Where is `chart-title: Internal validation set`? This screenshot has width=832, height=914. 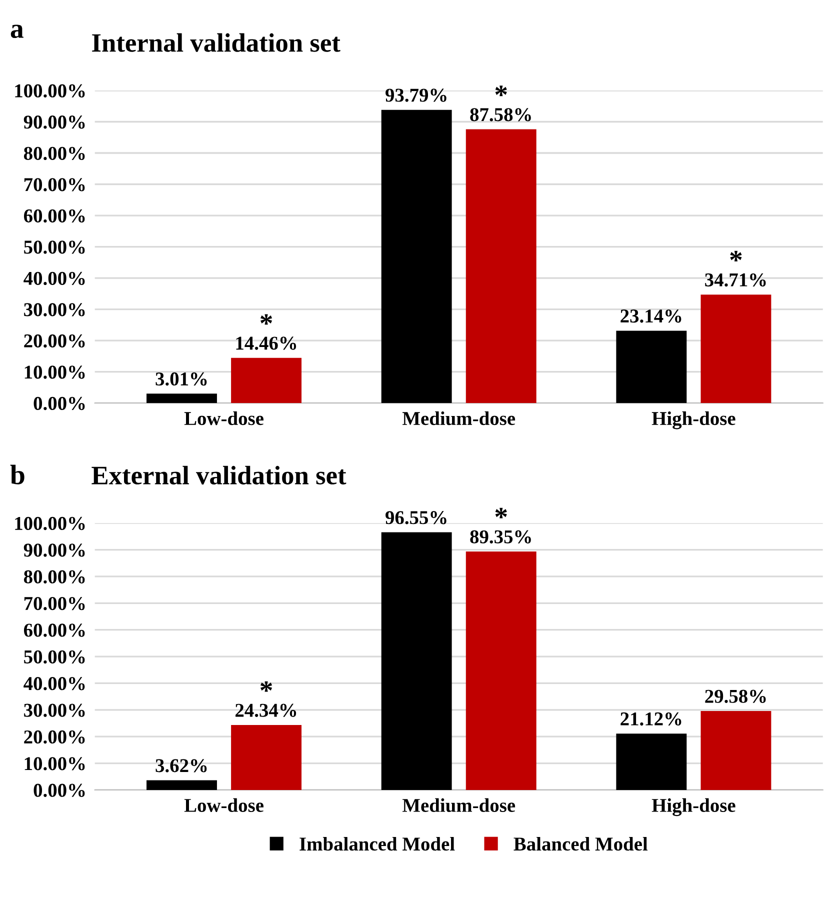
chart-title: Internal validation set is located at coordinates (216, 42).